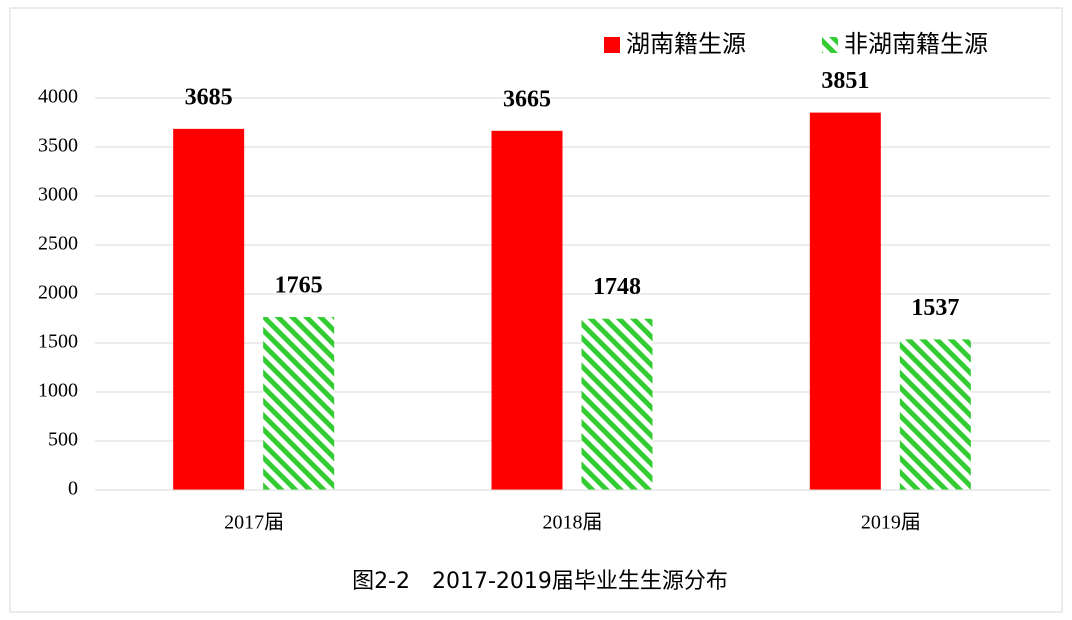 The width and height of the screenshot is (1072, 620). I want to click on x-tick-label: 2017届, so click(254, 523).